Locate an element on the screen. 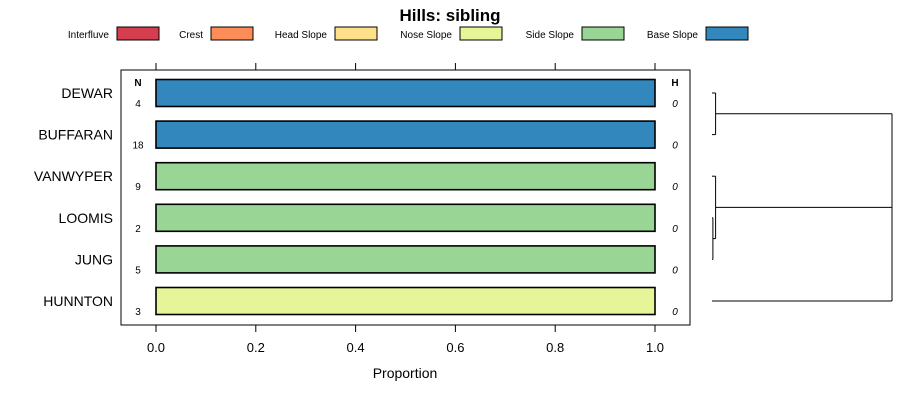 The height and width of the screenshot is (400, 900). bar-dewar-base-slope is located at coordinates (405, 93).